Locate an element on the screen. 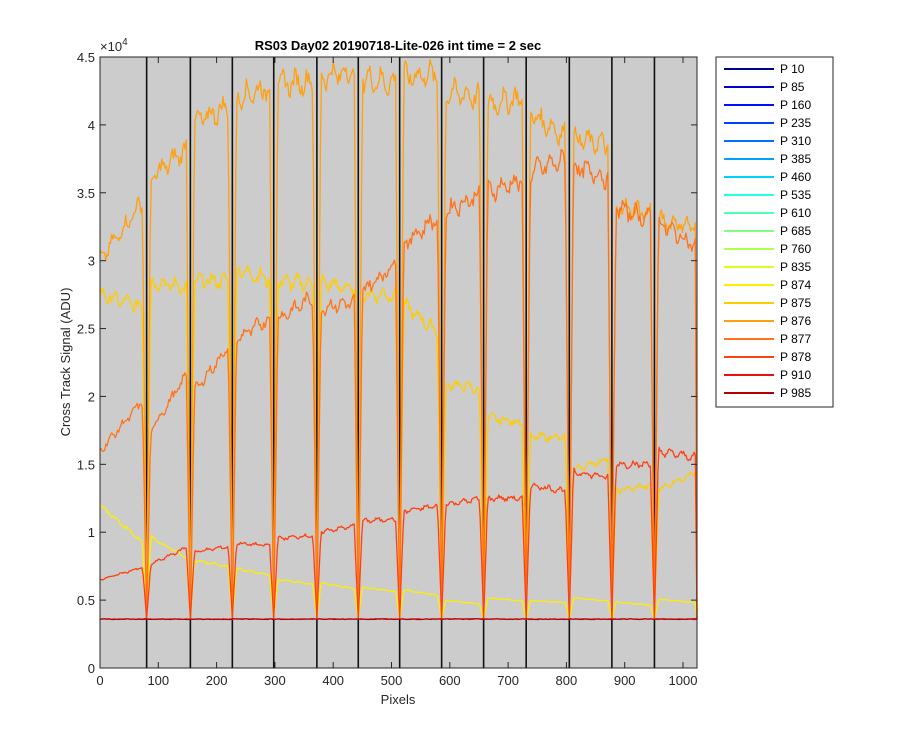  legend-label-7: P 535 is located at coordinates (795, 195).